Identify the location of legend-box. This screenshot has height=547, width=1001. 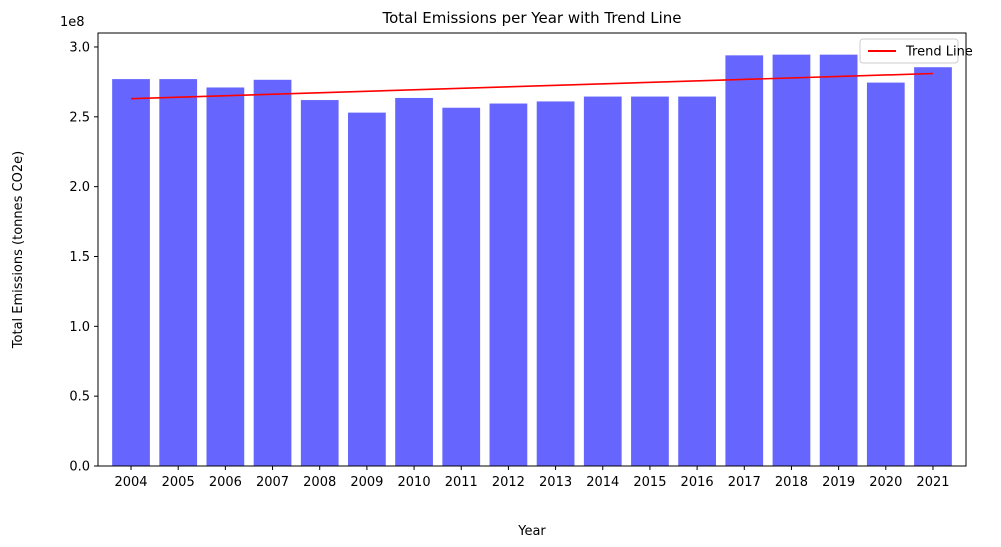
(909, 51).